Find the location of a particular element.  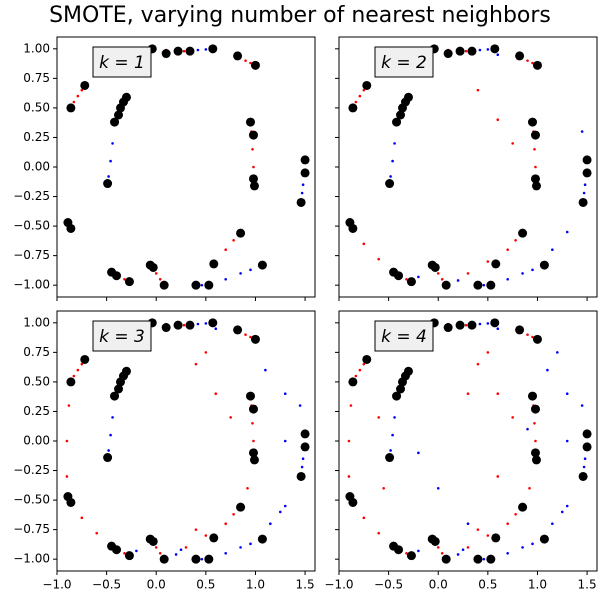

x-tick-label: −1.0 is located at coordinates (338, 585).